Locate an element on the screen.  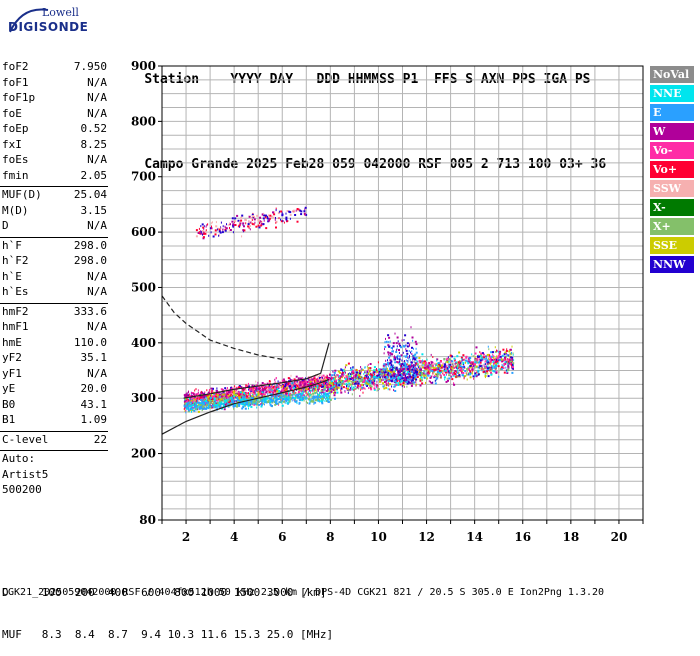
param-row: h`F2 298.0 is located at coordinates (54, 261).